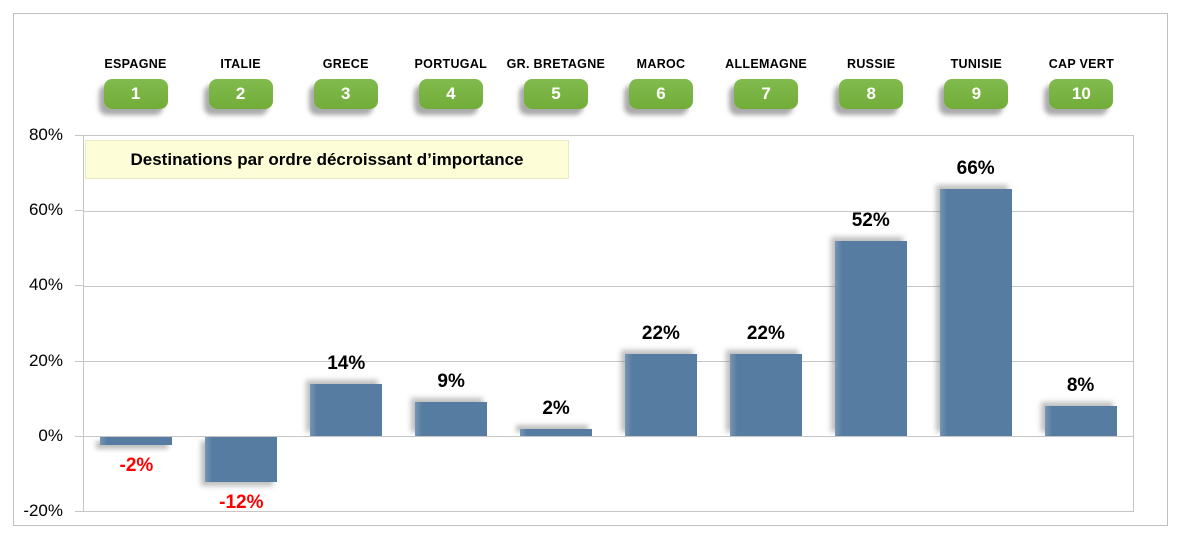 The width and height of the screenshot is (1182, 541). What do you see at coordinates (241, 502) in the screenshot?
I see `value-label-italie: -12%` at bounding box center [241, 502].